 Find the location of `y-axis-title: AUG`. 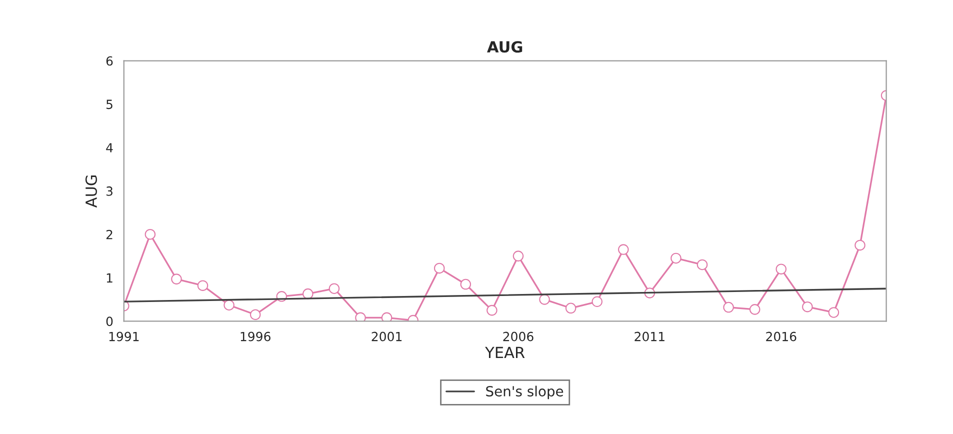

y-axis-title: AUG is located at coordinates (91, 191).